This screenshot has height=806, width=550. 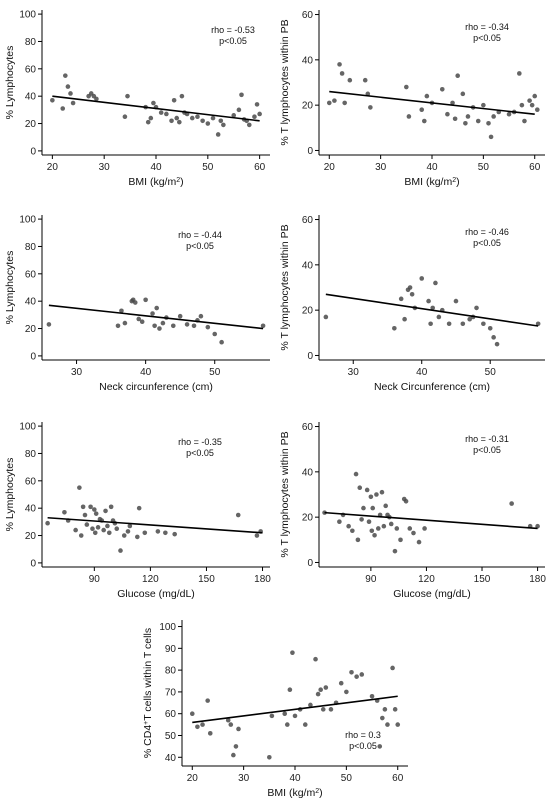 What do you see at coordinates (285, 494) in the screenshot?
I see `y-axis-title: % T lymphocytes within PB` at bounding box center [285, 494].